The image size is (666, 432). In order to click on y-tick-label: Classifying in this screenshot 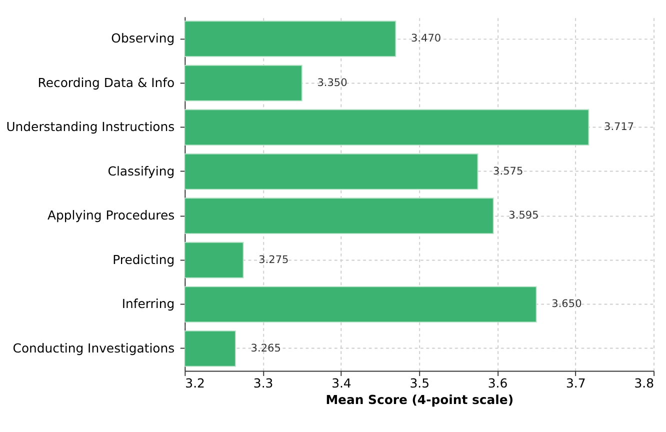, I will do `click(141, 170)`.